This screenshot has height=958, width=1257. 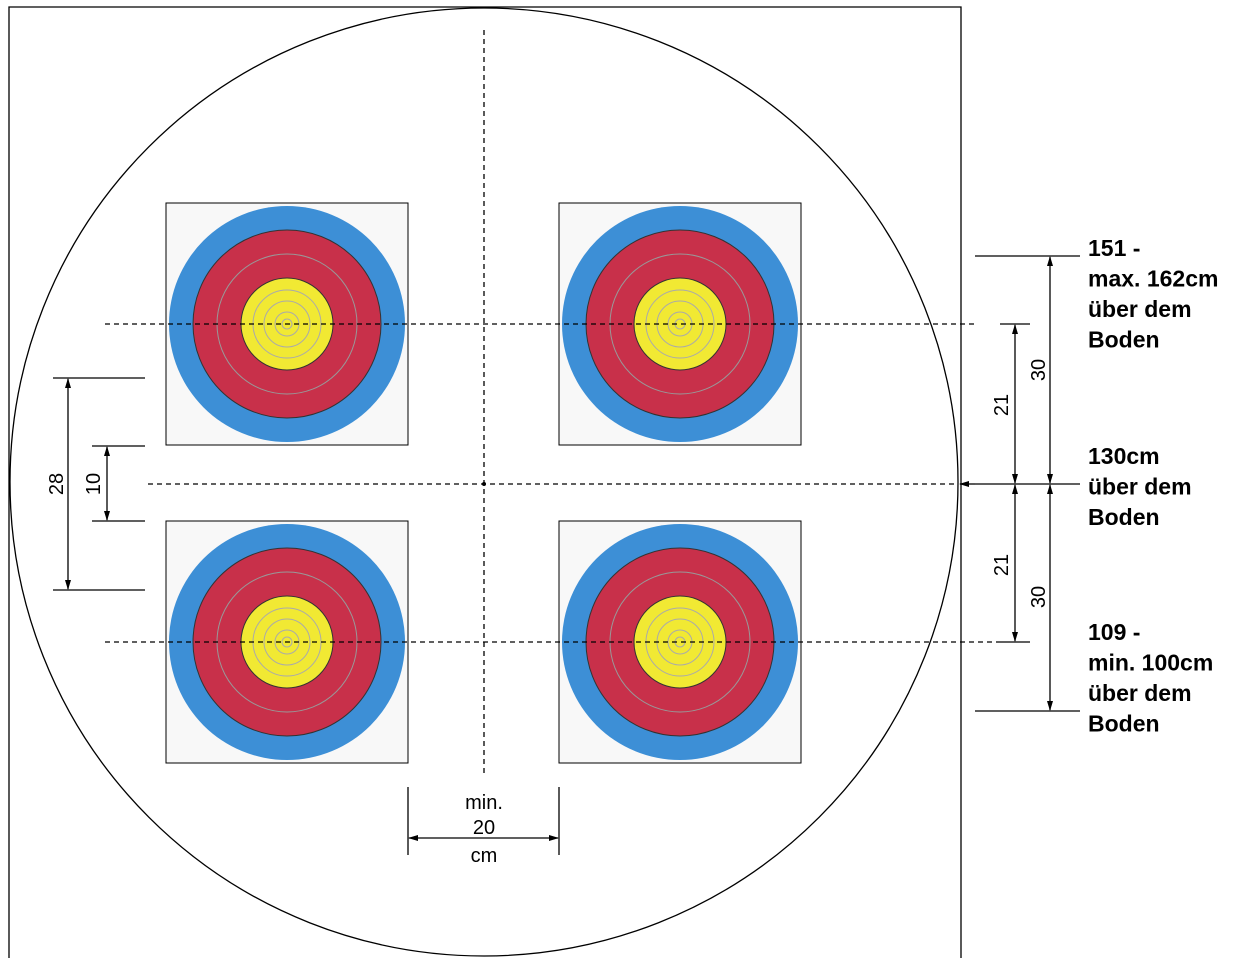 I want to click on height-label: 130cm, so click(x=1124, y=456).